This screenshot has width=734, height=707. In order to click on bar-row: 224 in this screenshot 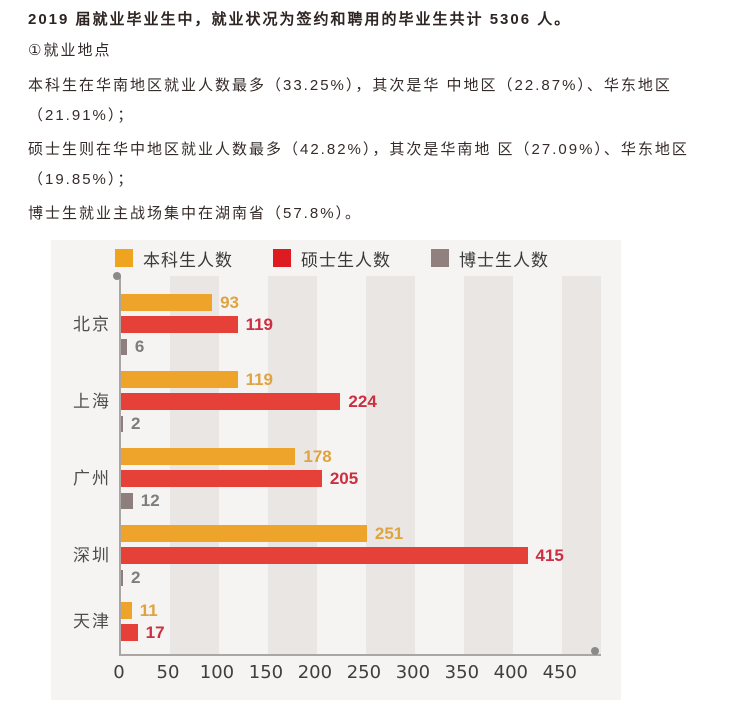, I will do `click(249, 401)`.